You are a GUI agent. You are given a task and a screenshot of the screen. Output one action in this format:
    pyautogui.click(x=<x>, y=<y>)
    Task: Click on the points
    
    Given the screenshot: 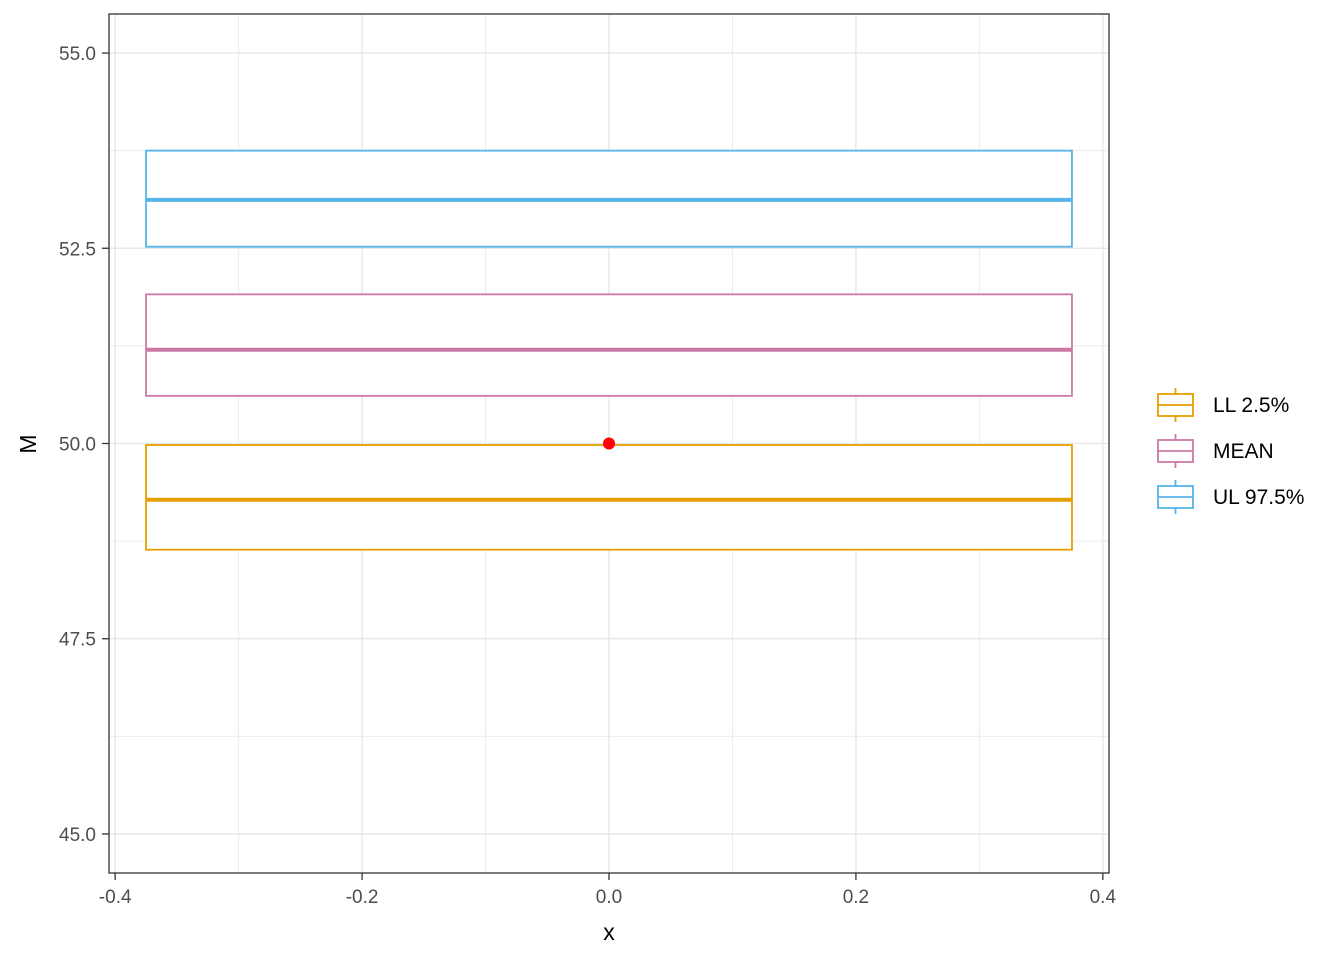 What is the action you would take?
    pyautogui.click(x=609, y=443)
    